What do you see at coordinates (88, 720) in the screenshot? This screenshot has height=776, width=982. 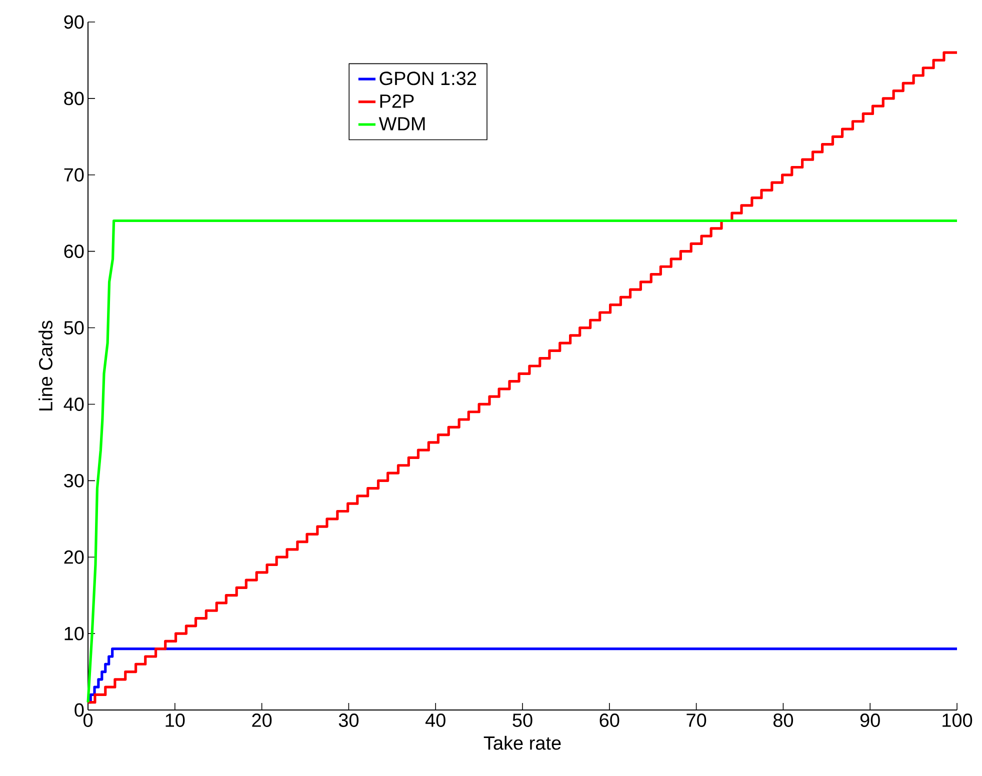 I see `x-tick-label: 0` at bounding box center [88, 720].